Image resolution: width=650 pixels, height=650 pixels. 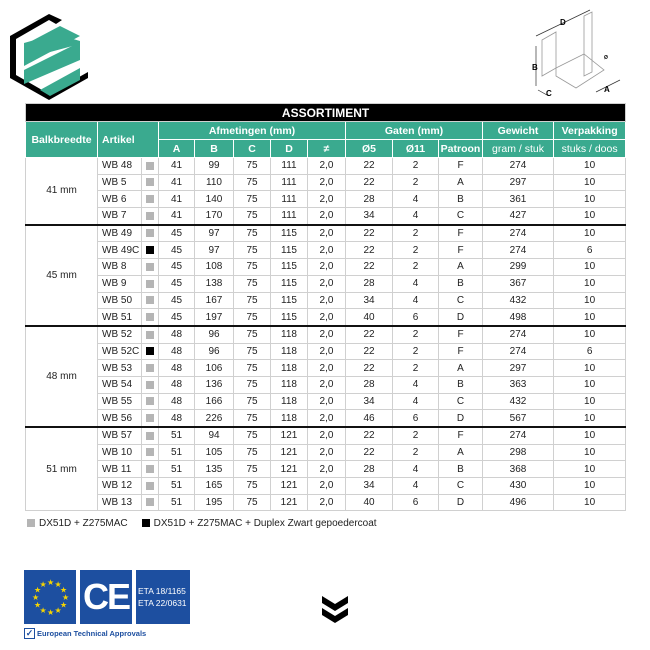 What do you see at coordinates (326, 469) in the screenshot?
I see `table-row: 51 mm WB 57 51 94 75 121 2,0 22 2 F 274 10` at bounding box center [326, 469].